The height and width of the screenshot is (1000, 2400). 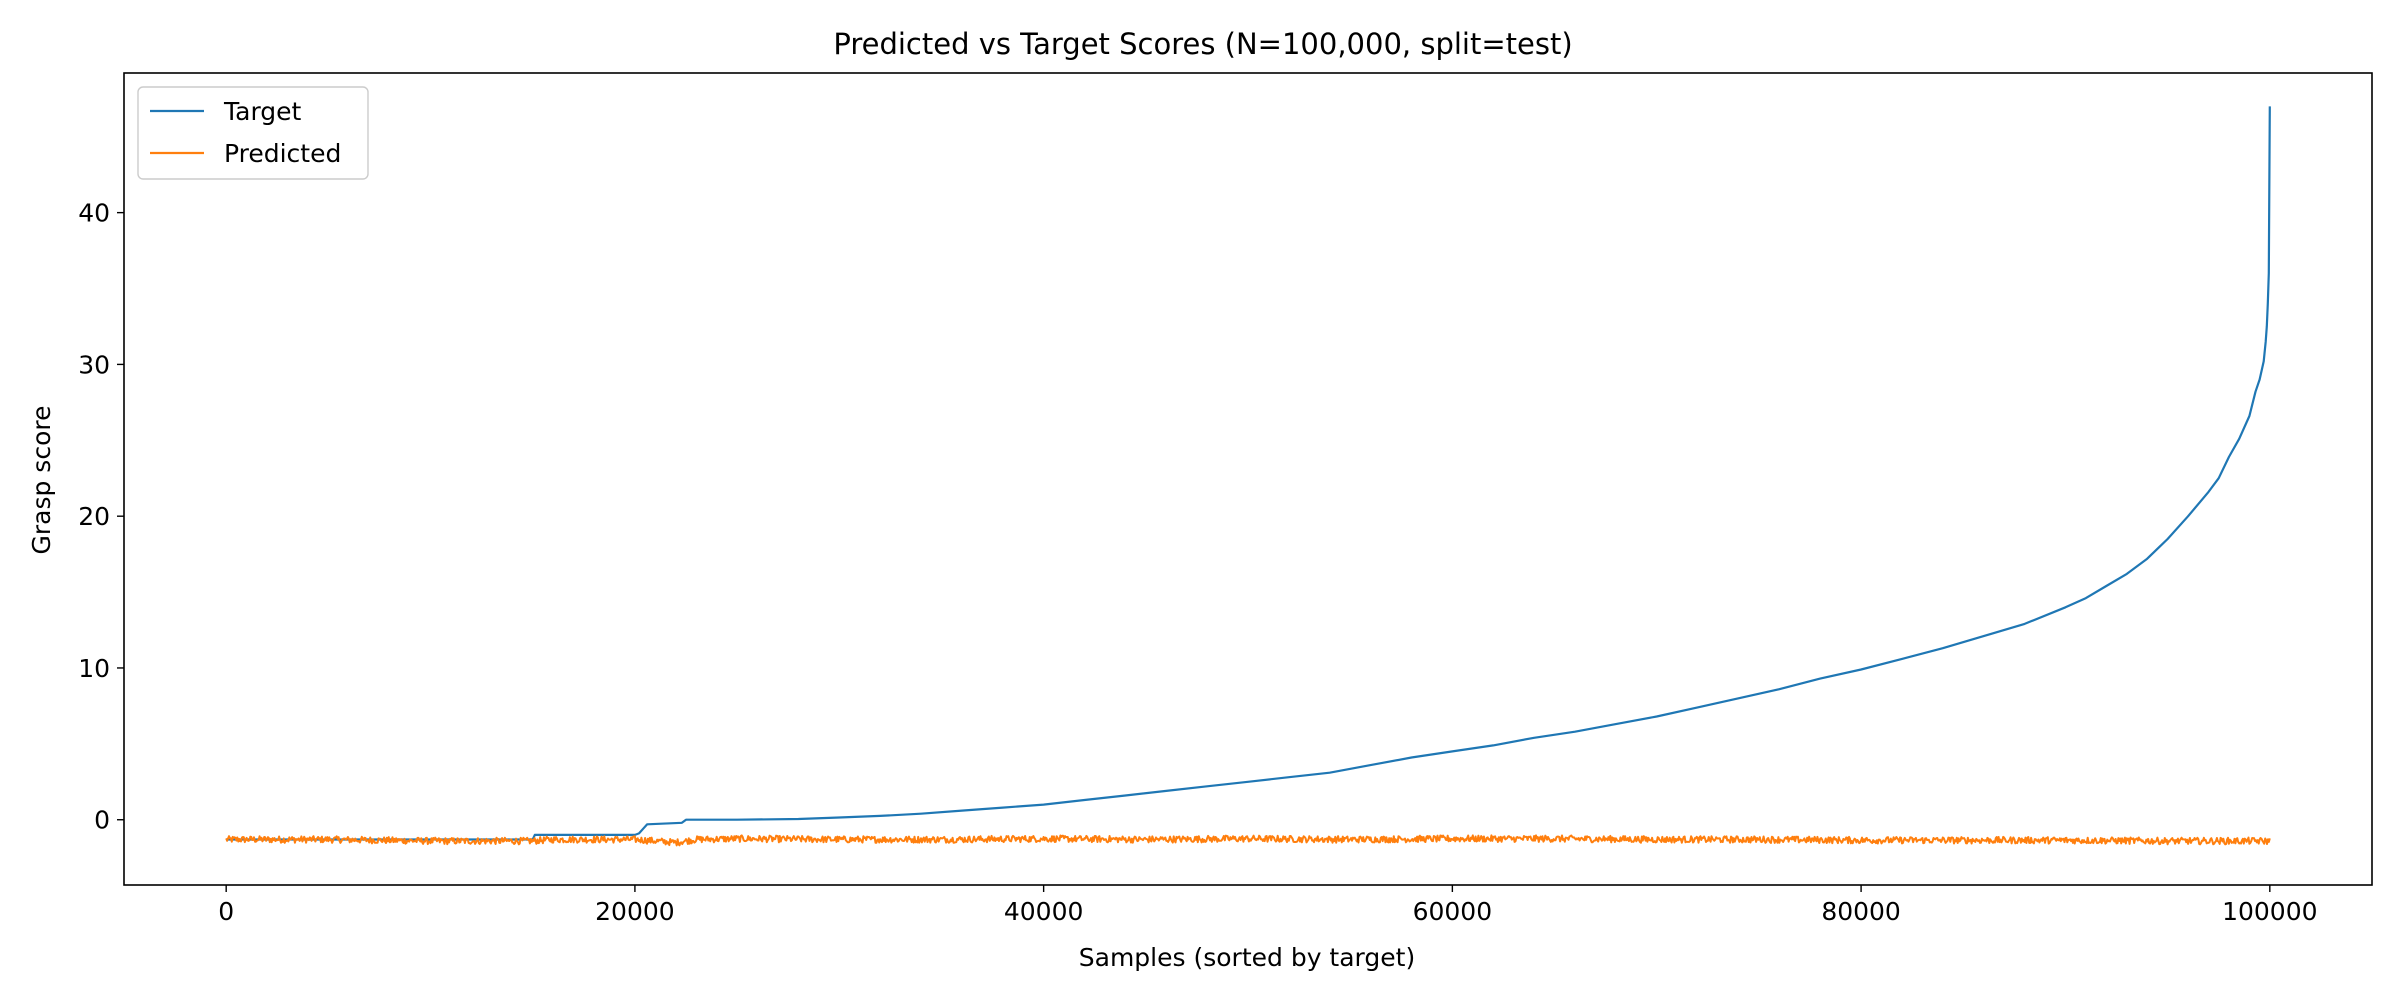 What do you see at coordinates (635, 911) in the screenshot?
I see `x-tick-label: 20000` at bounding box center [635, 911].